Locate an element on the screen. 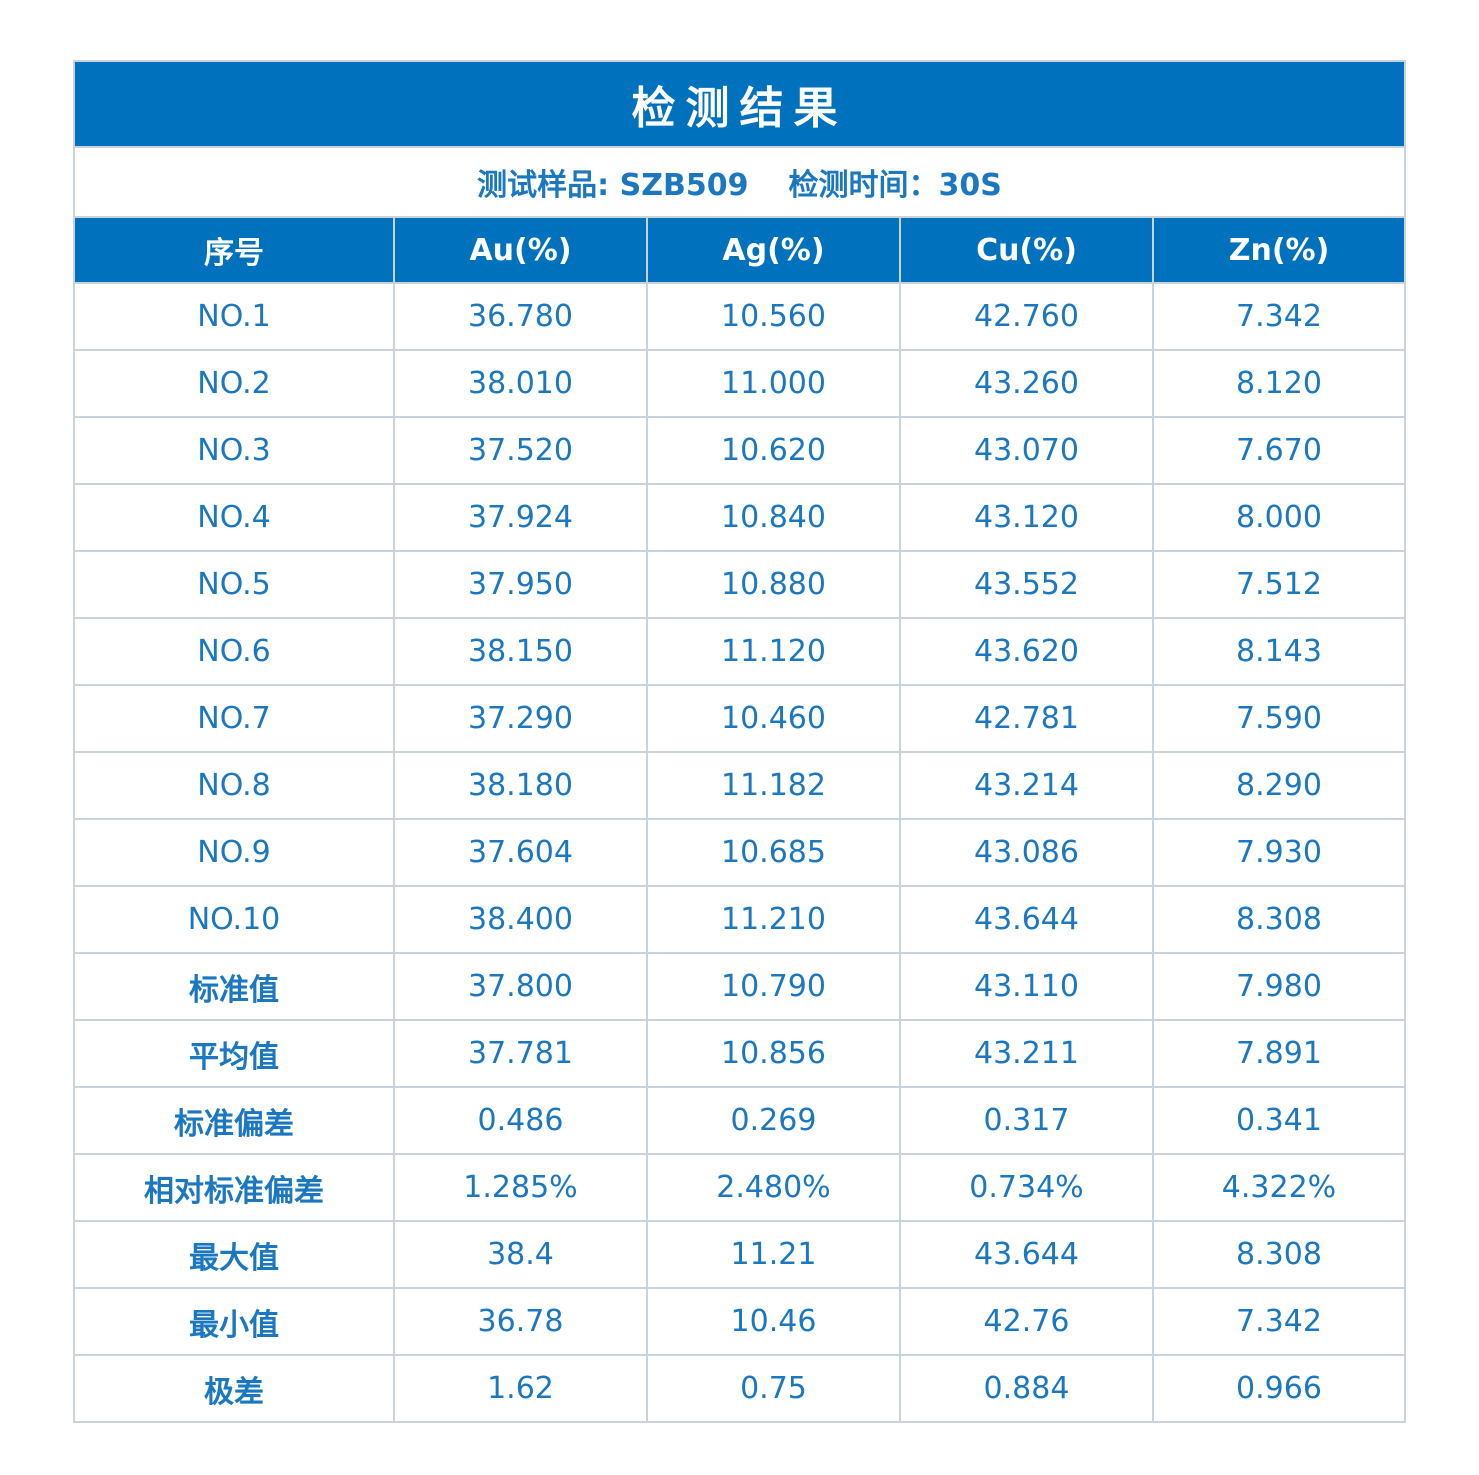  cu-value: 43.120 is located at coordinates (1027, 518).